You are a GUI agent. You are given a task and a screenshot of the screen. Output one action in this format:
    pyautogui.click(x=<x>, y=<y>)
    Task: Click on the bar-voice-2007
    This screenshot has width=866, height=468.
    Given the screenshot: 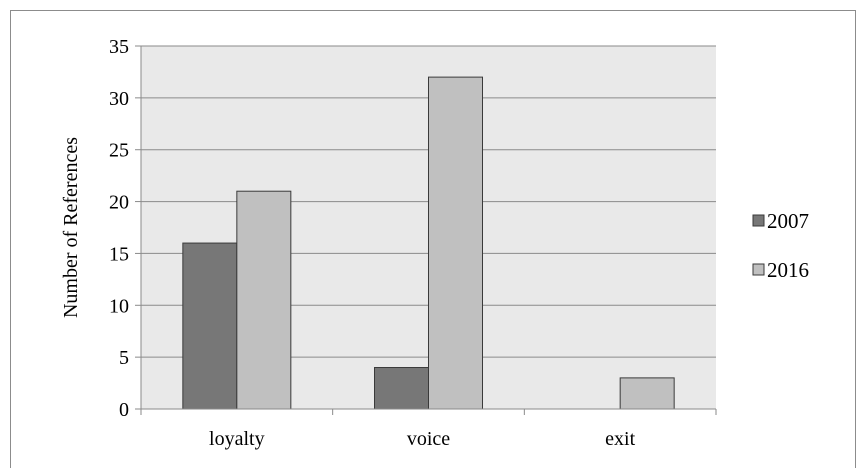 What is the action you would take?
    pyautogui.click(x=401, y=388)
    